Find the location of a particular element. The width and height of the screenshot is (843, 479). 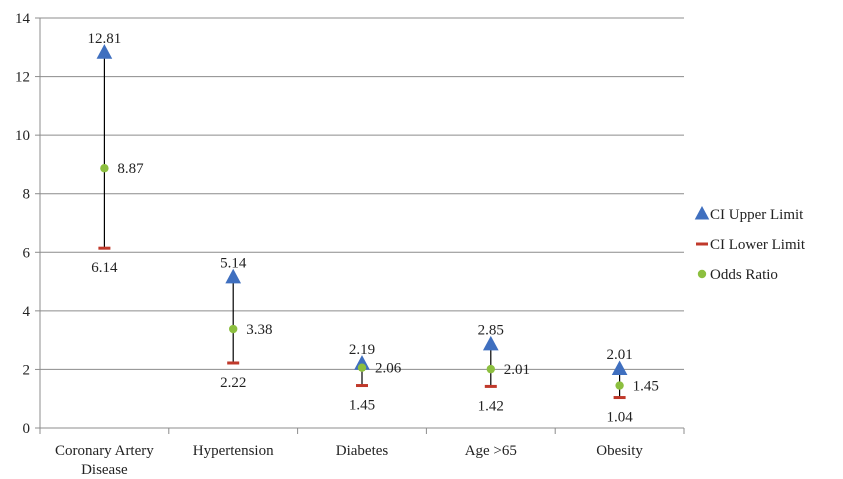

legend-label: Odds Ratio is located at coordinates (744, 275).